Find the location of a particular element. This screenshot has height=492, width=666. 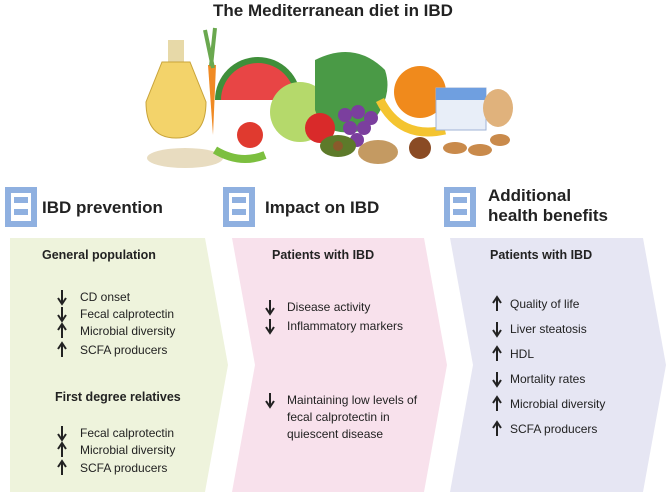

item: Liver steatosis is located at coordinates (548, 329).